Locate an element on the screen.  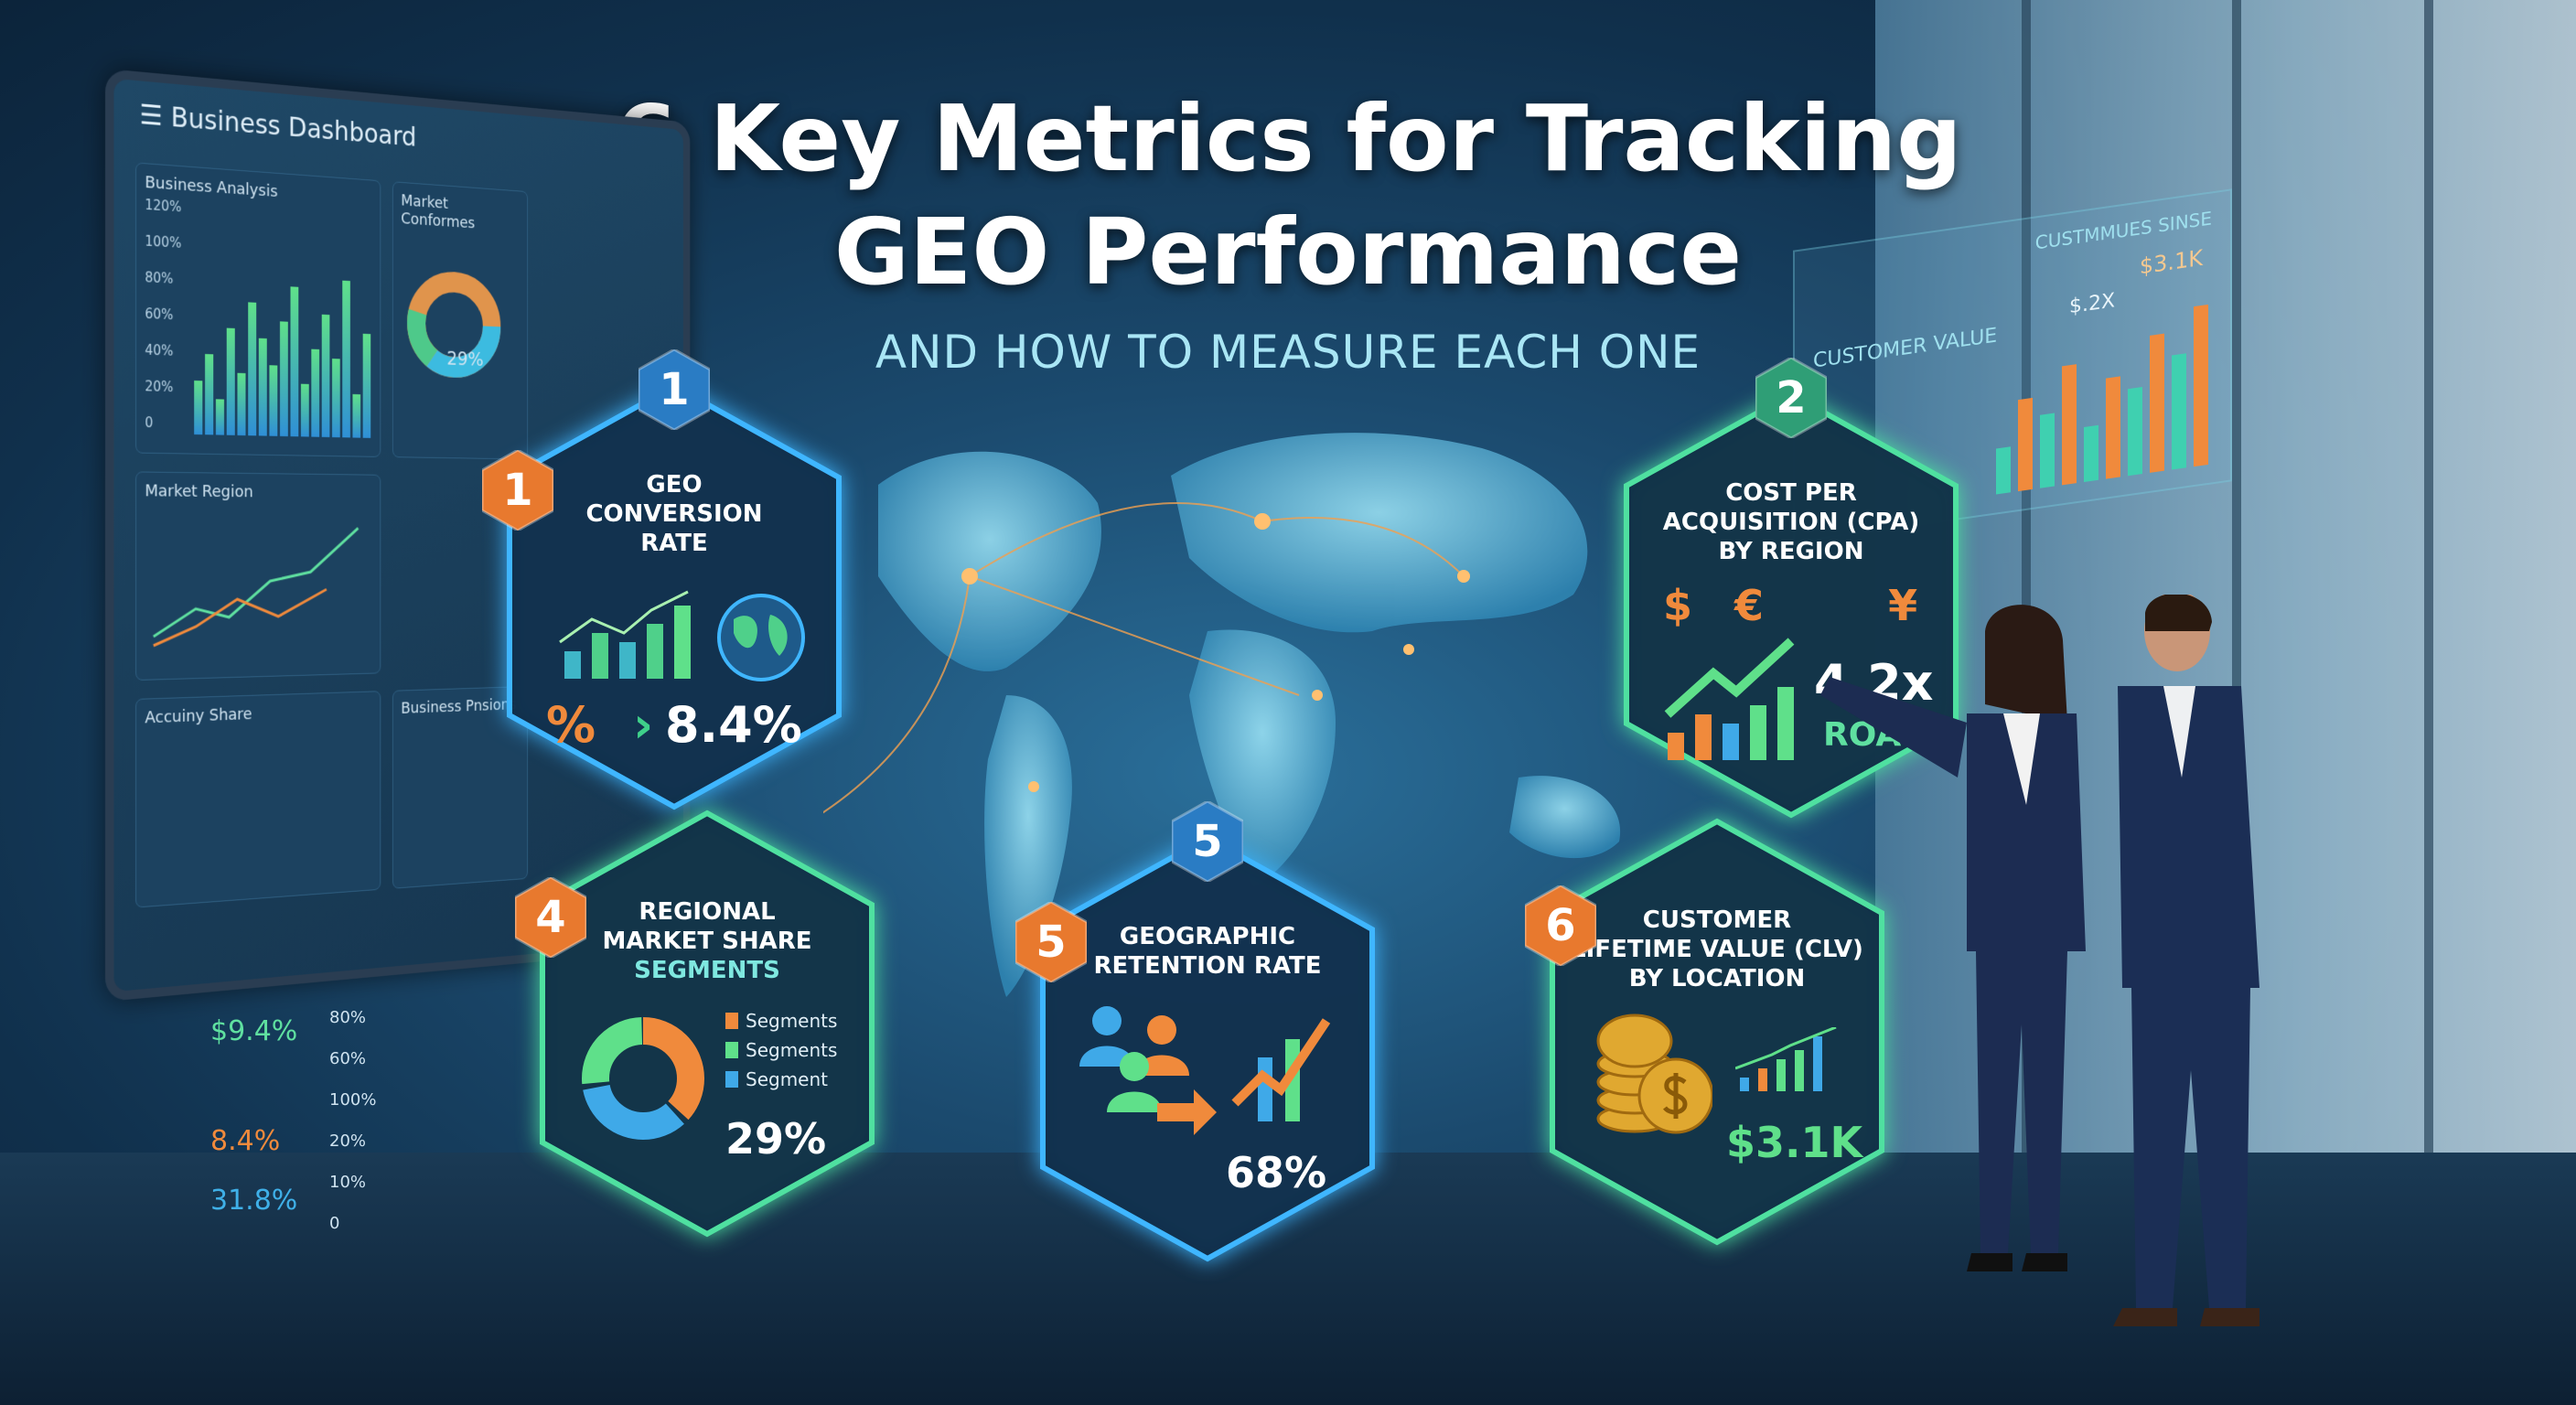
dollar-icon: $ is located at coordinates (1677, 605).